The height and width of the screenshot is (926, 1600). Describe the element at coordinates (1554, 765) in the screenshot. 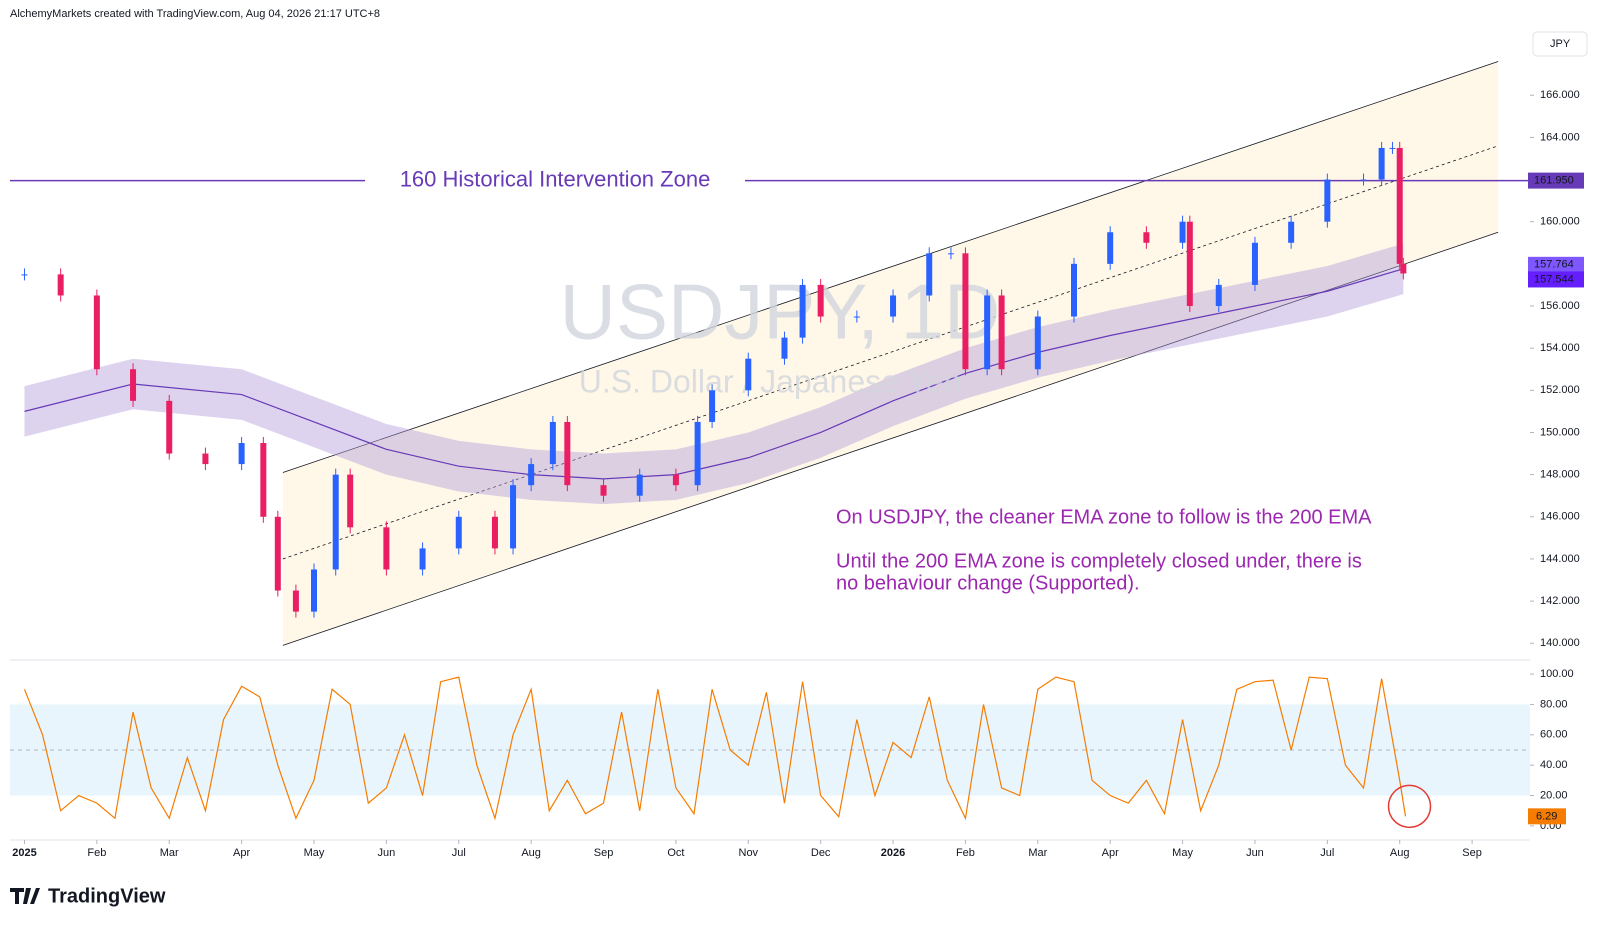

I see `stoch-tick-label: 40.00` at that location.